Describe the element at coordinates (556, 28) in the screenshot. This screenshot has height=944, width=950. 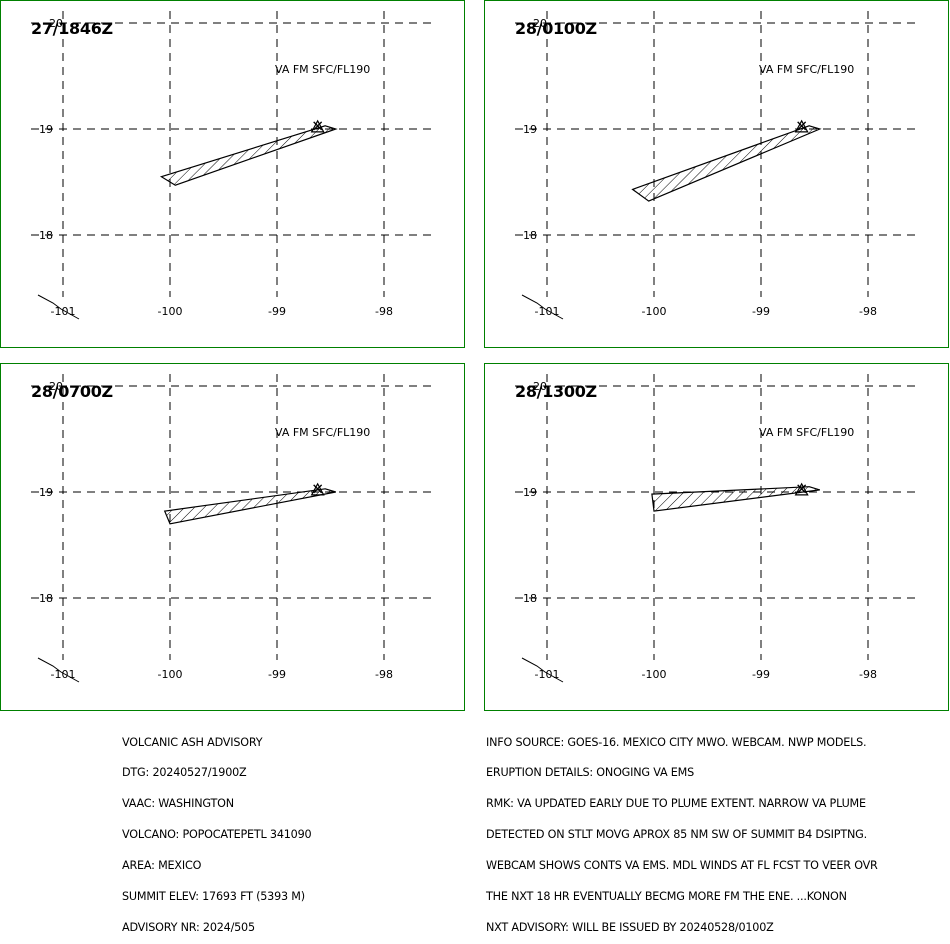
I see `panel-time: 28/0100Z` at that location.